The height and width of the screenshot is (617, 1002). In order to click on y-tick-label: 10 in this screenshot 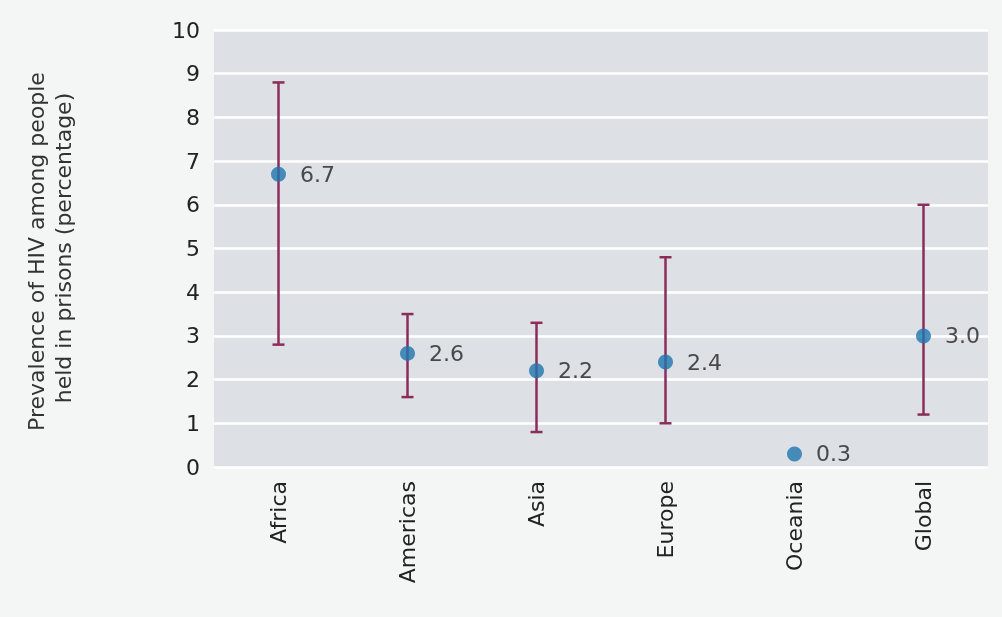, I will do `click(186, 30)`.